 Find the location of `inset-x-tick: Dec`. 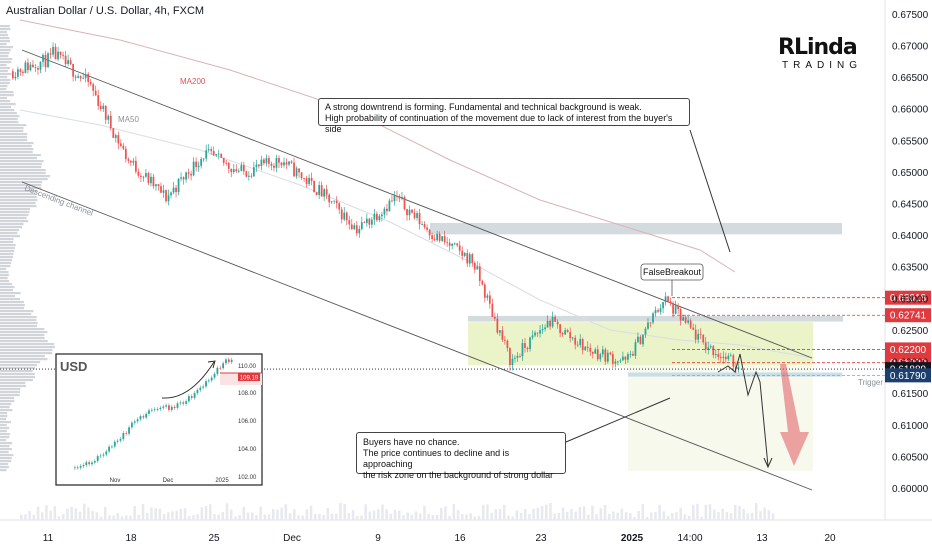

inset-x-tick: Dec is located at coordinates (168, 481).